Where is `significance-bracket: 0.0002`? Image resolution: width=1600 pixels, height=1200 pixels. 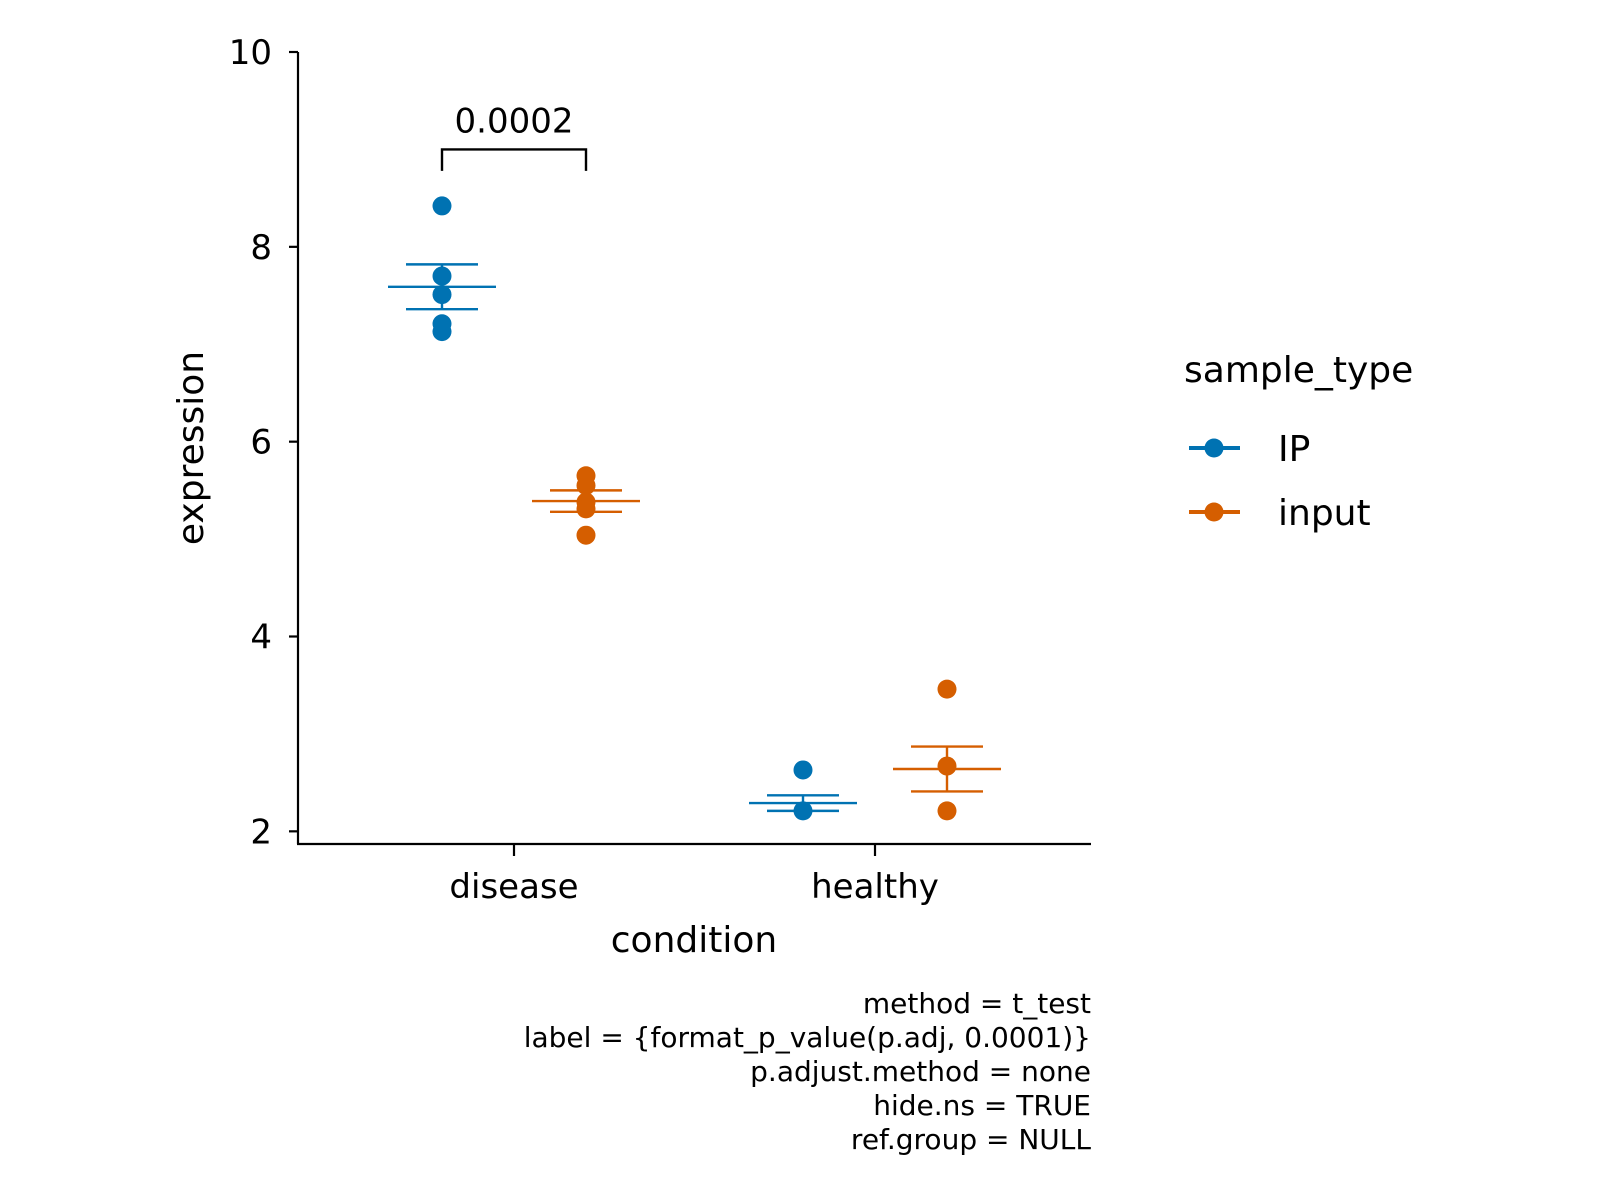
significance-bracket: 0.0002 is located at coordinates (514, 136).